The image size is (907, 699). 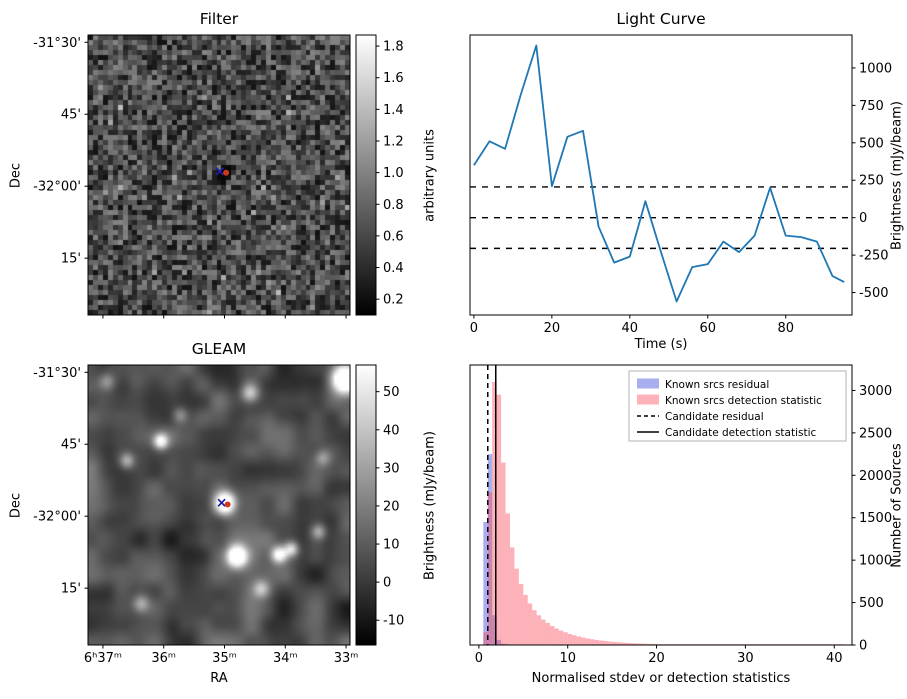 What do you see at coordinates (430, 175) in the screenshot?
I see `filter-colorbar-label: arbitrary units` at bounding box center [430, 175].